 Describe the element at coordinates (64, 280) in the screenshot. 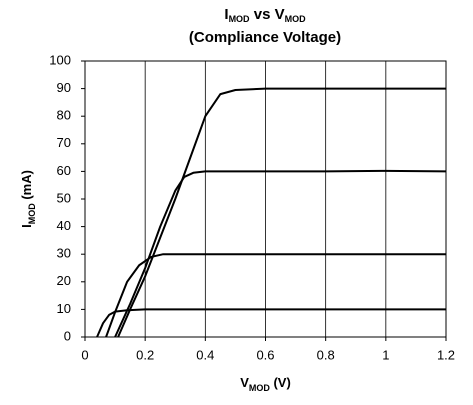

I see `y-tick-label: 20` at that location.